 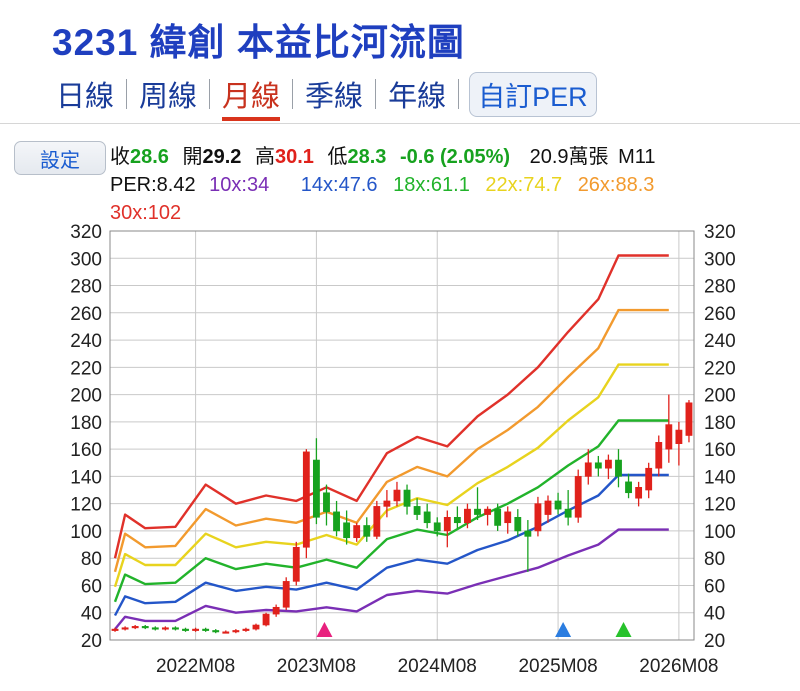 What do you see at coordinates (714, 614) in the screenshot?
I see `y-tick-label-right: 40` at bounding box center [714, 614].